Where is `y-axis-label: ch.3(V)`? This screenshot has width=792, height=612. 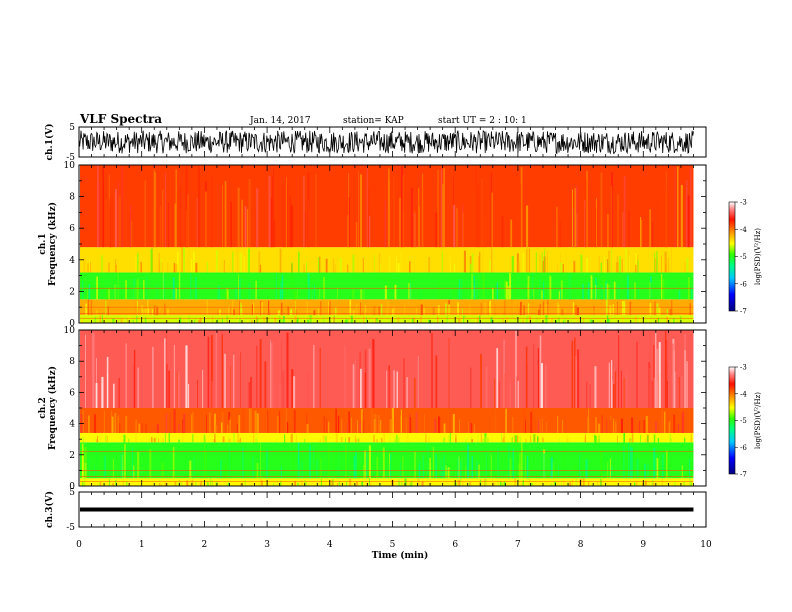
y-axis-label: ch.3(V) is located at coordinates (49, 509).